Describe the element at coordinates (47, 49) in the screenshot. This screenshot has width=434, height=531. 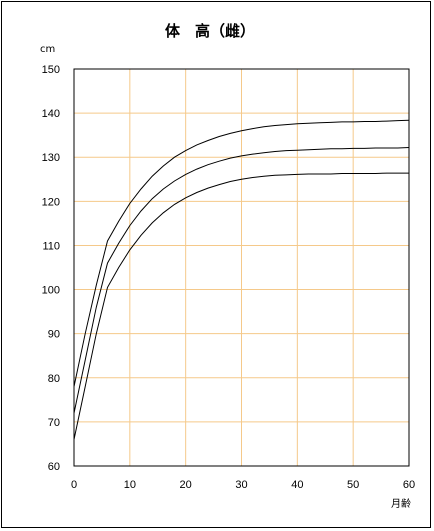
I see `y-axis-unit-label: cm` at that location.